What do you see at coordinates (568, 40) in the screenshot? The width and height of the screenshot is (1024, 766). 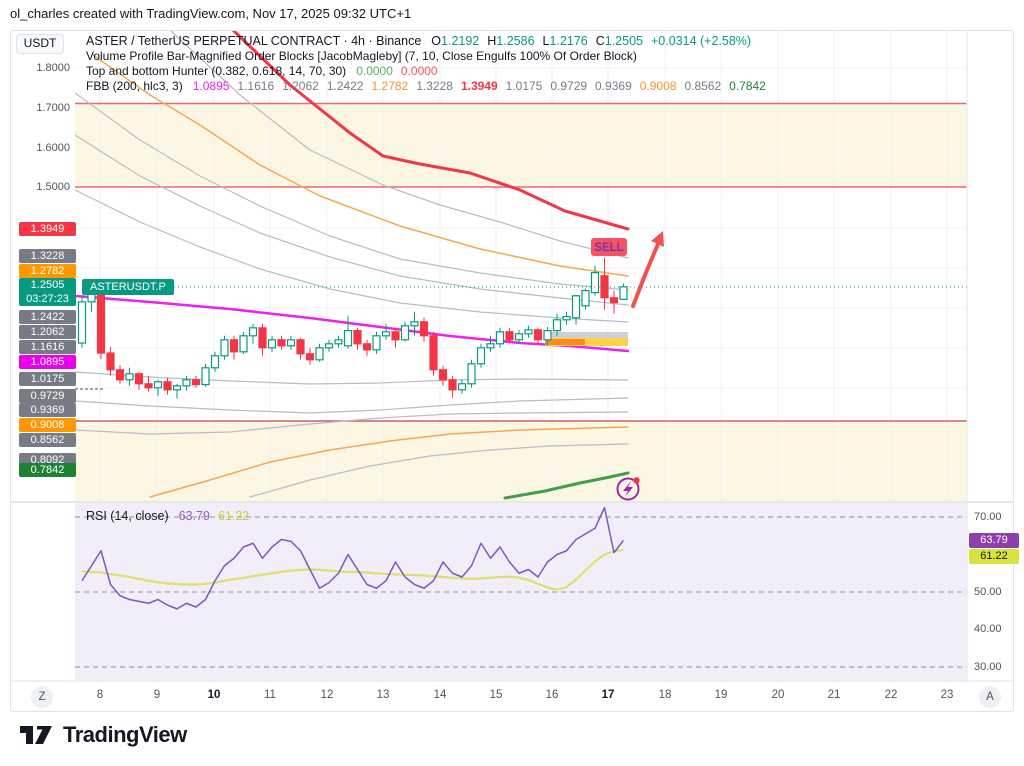 I see `legend-value: 1.2176` at bounding box center [568, 40].